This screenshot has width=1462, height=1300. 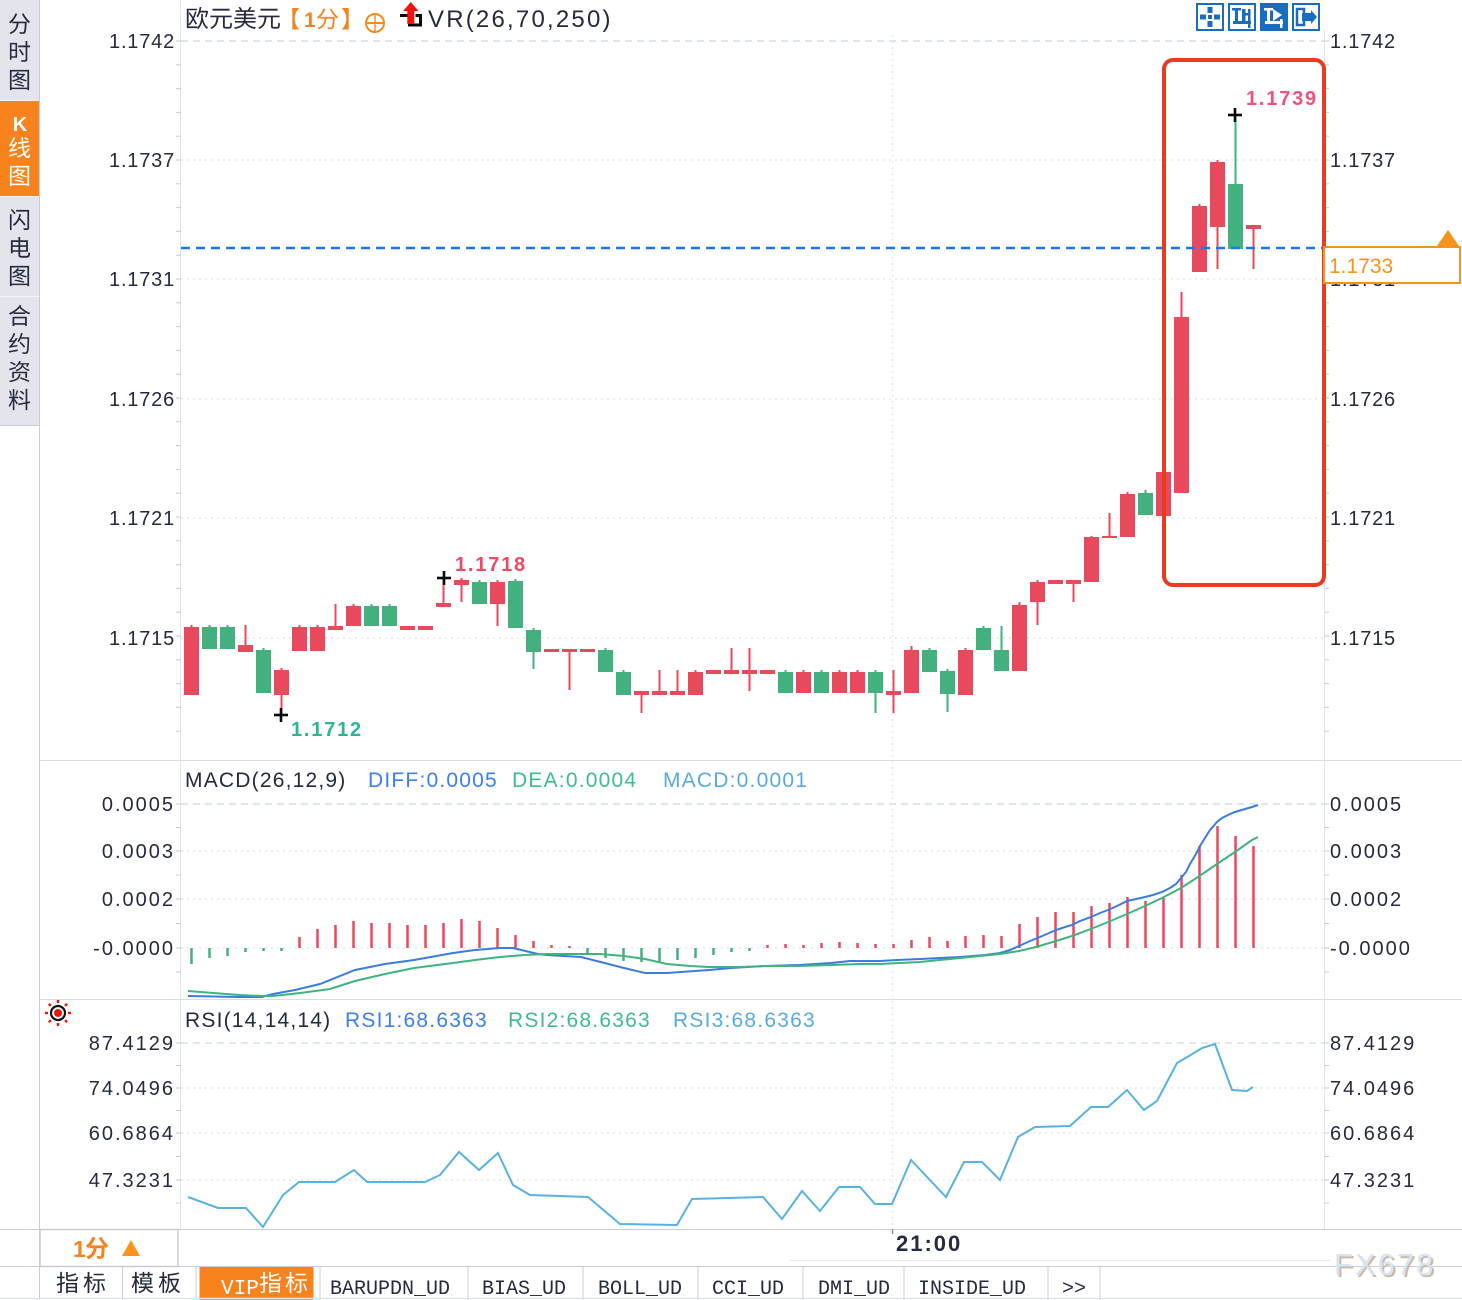 I want to click on svg-text: 1.1712, so click(x=327, y=730).